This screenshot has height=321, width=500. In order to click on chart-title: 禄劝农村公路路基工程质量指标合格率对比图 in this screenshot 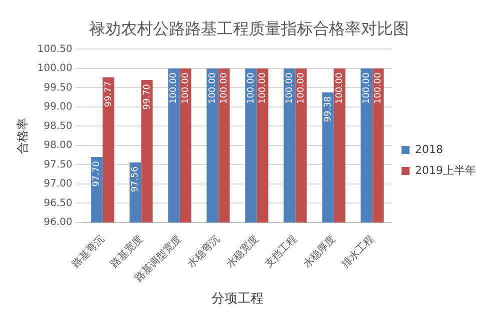, I will do `click(249, 28)`.